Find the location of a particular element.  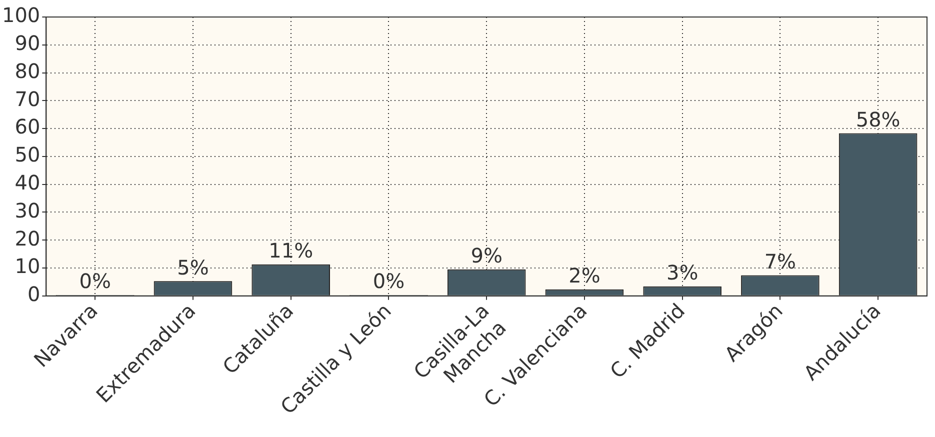

y-tick-label: 50 is located at coordinates (27, 154).